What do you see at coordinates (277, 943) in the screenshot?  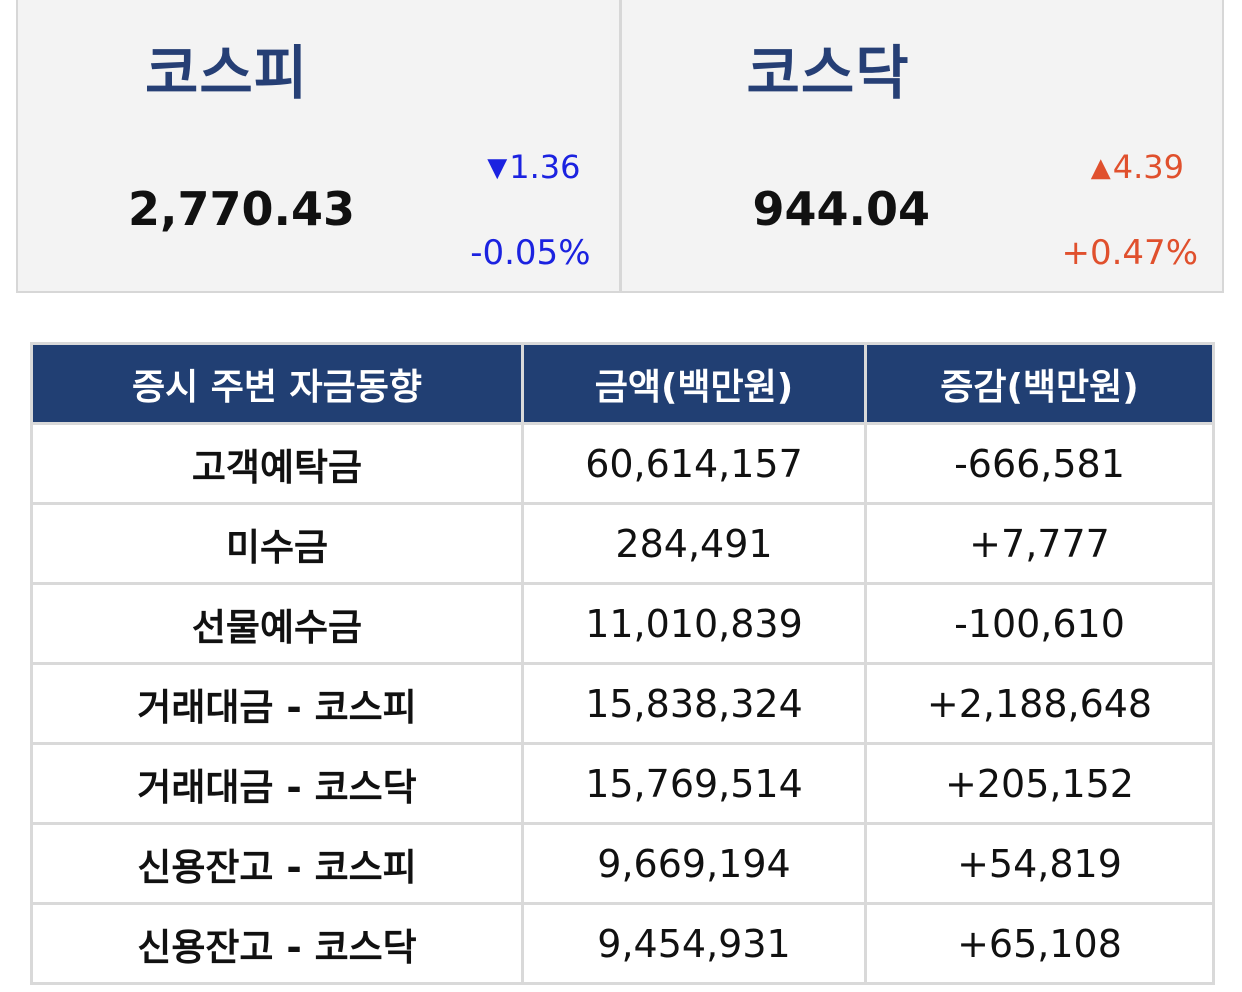 I see `row-label: 신용잔고 - 코스닥` at bounding box center [277, 943].